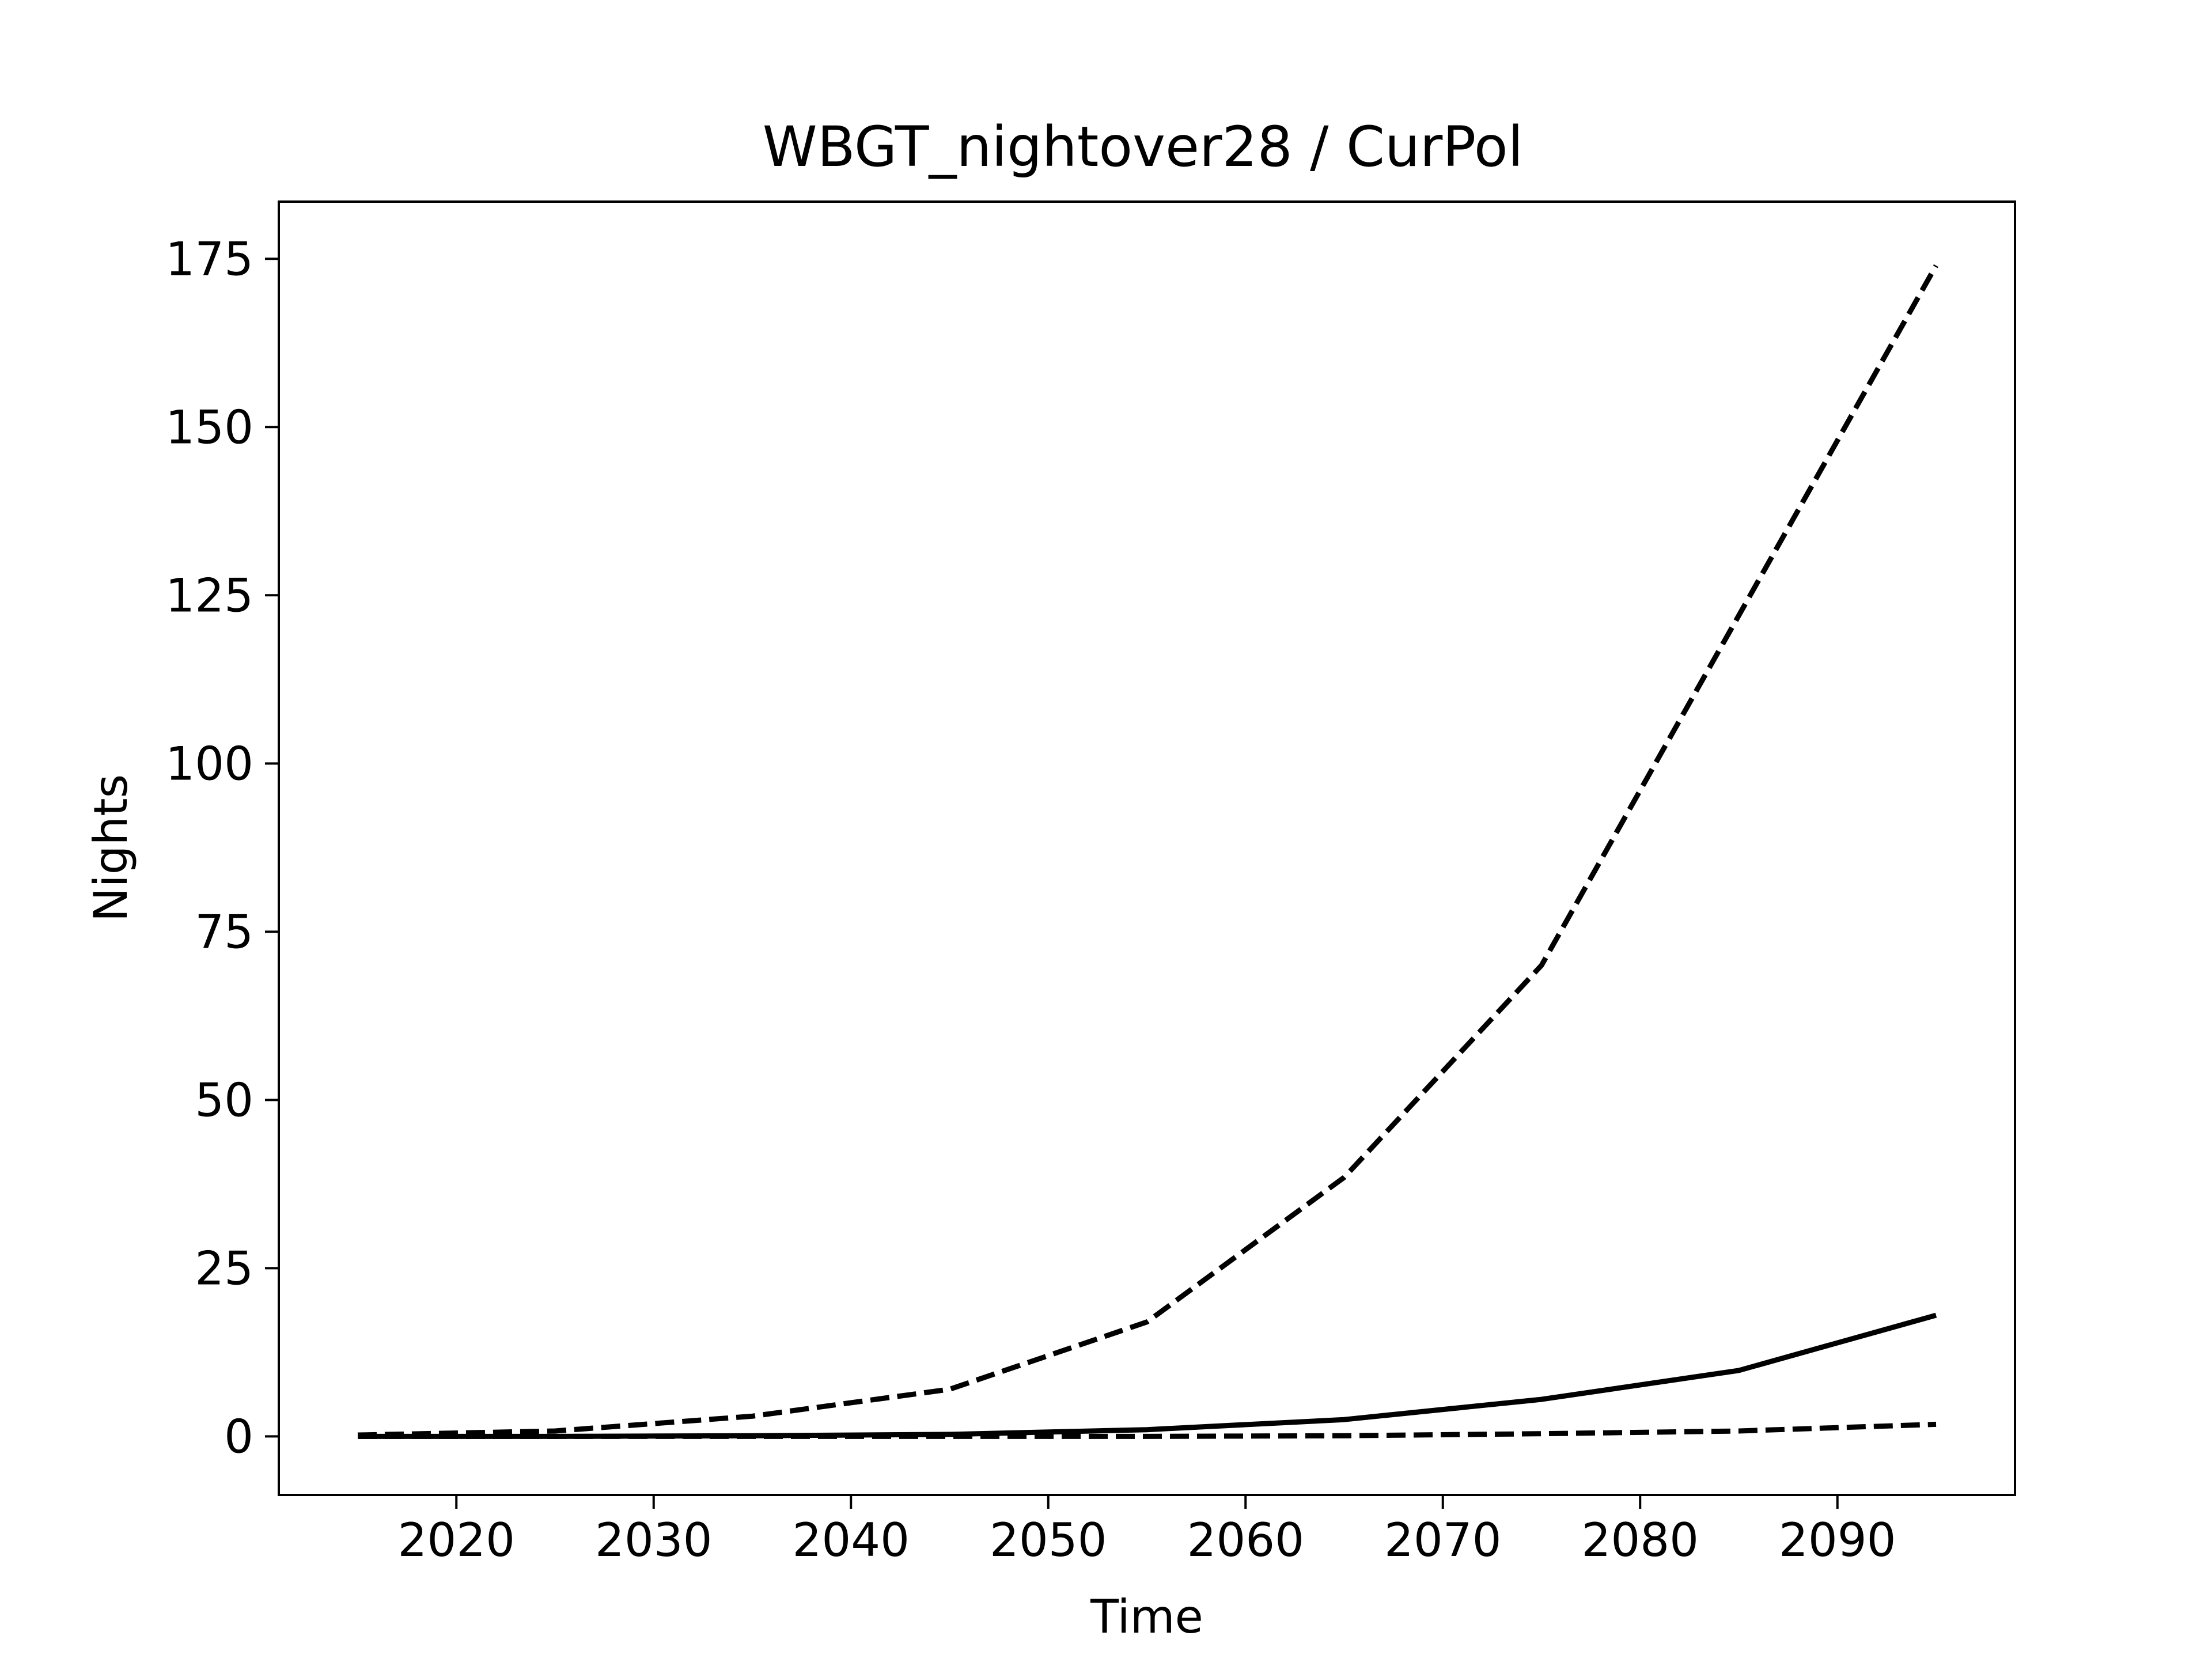  Describe the element at coordinates (209, 763) in the screenshot. I see `y-tick-label: 100` at that location.